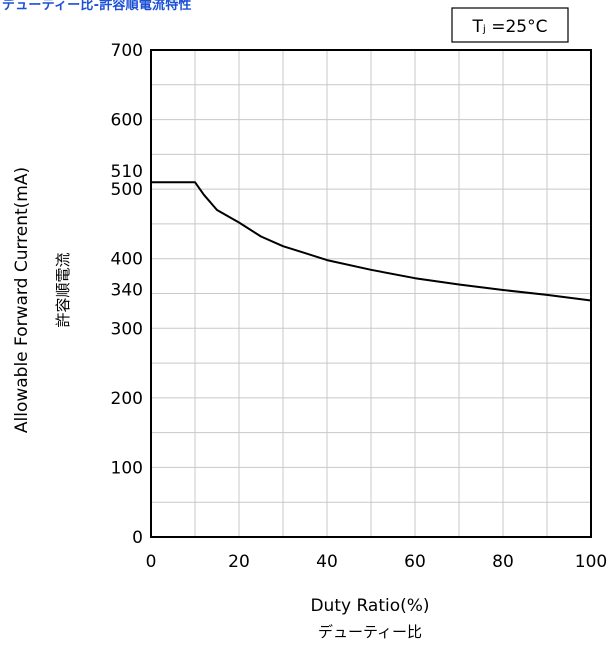 The height and width of the screenshot is (645, 614). What do you see at coordinates (370, 632) in the screenshot?
I see `x-axis-label-jp: デューティー比` at bounding box center [370, 632].